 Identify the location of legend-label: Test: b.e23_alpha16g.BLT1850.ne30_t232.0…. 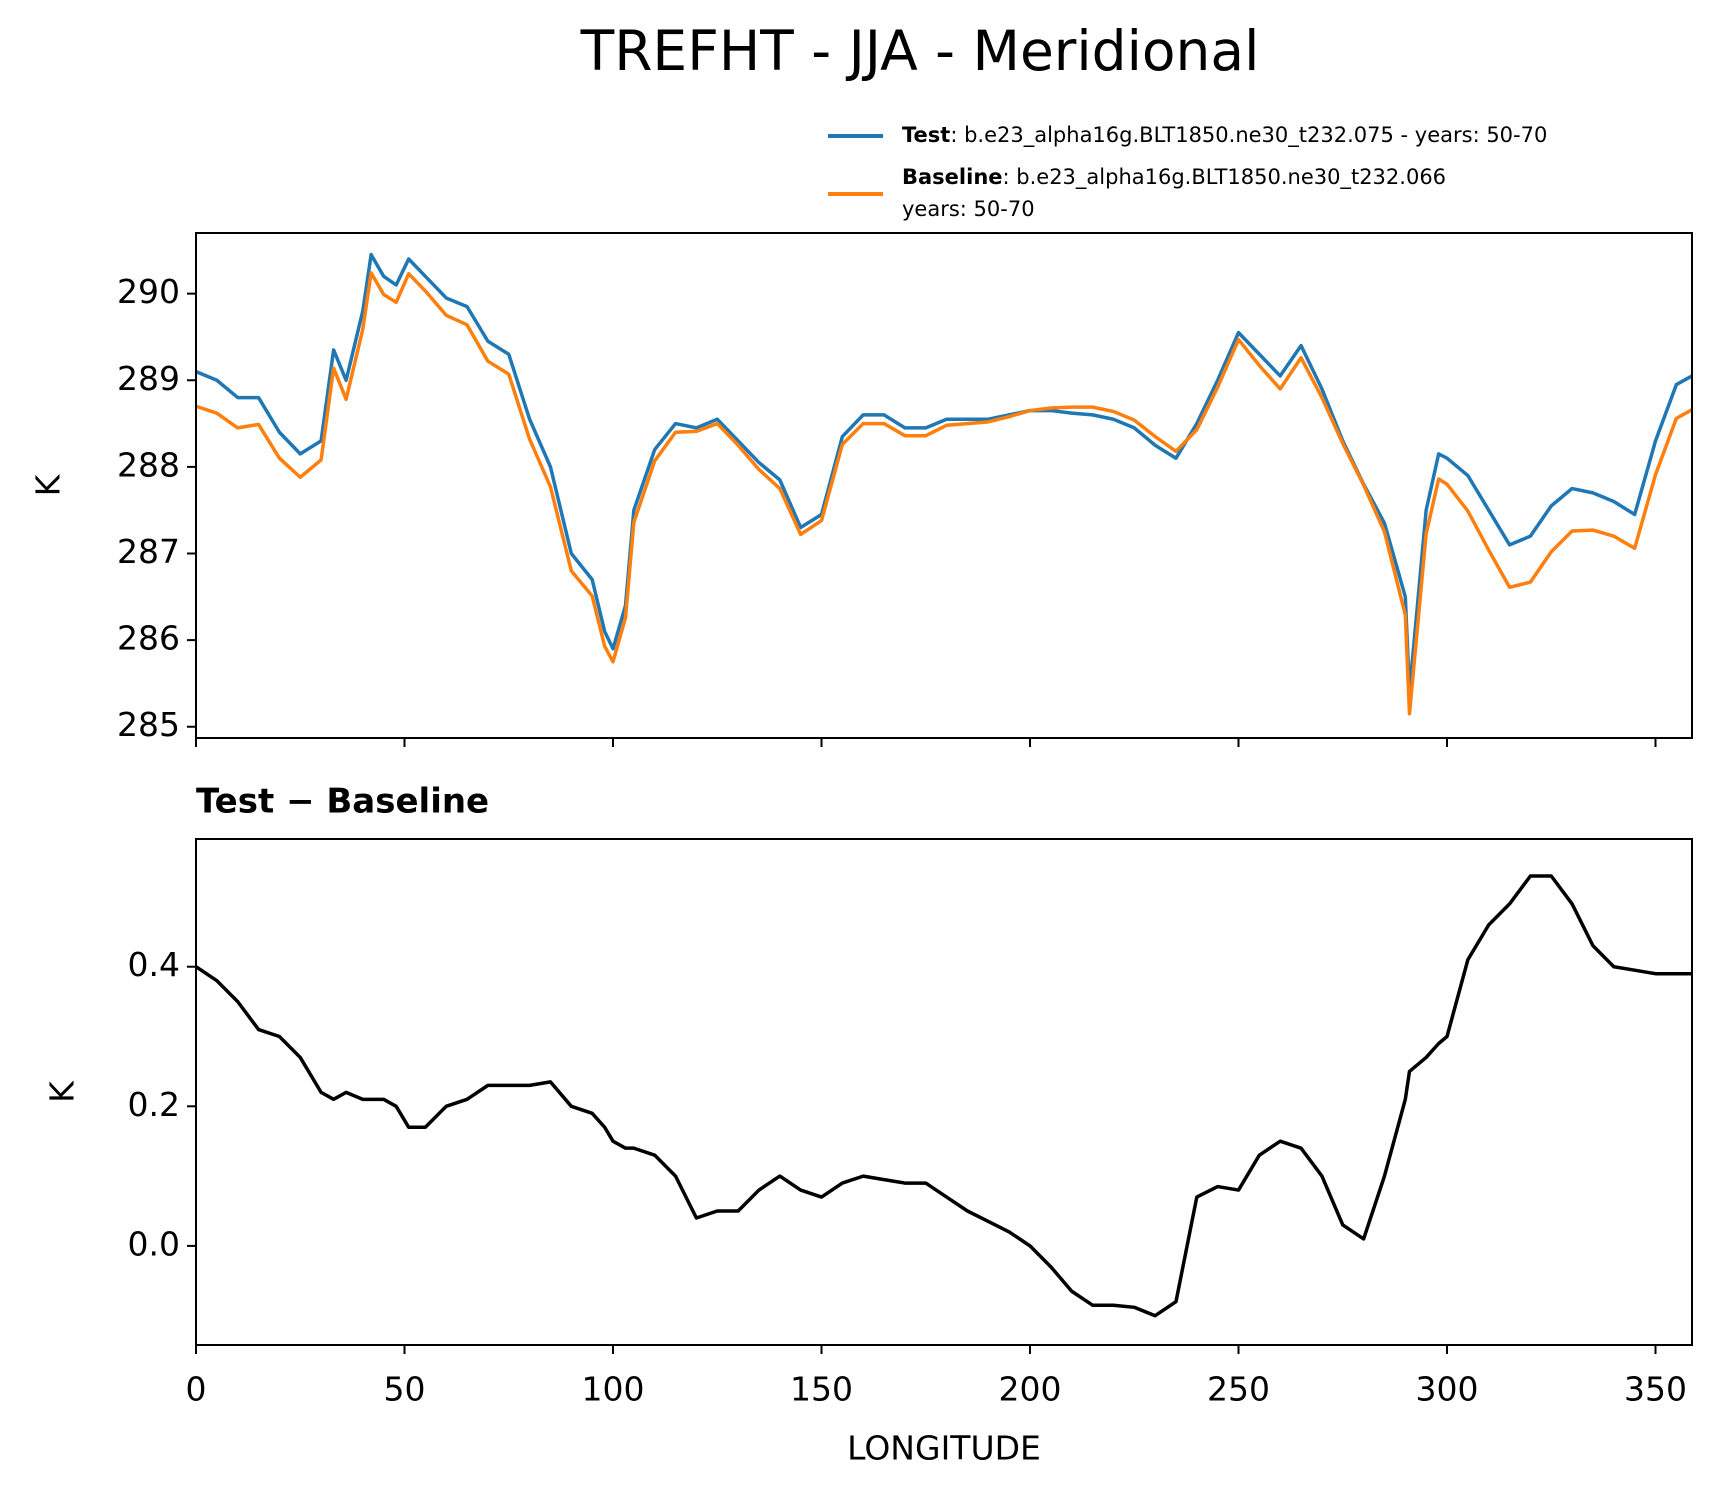
(1224, 135).